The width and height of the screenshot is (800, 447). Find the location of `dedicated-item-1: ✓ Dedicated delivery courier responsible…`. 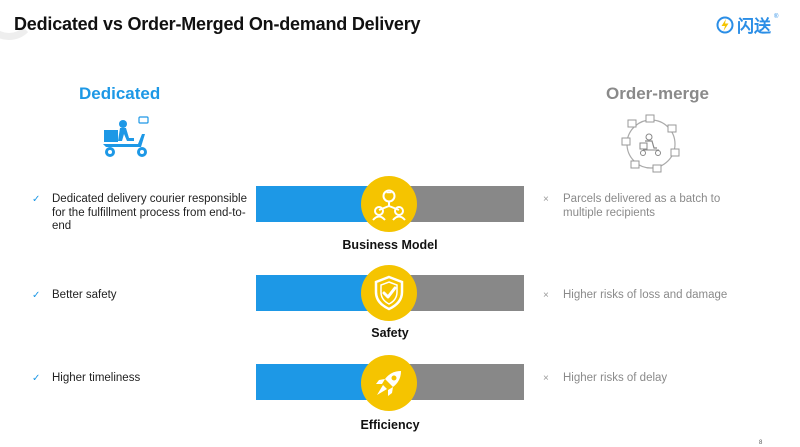

dedicated-item-1: ✓ Dedicated delivery courier responsible… is located at coordinates (139, 213).